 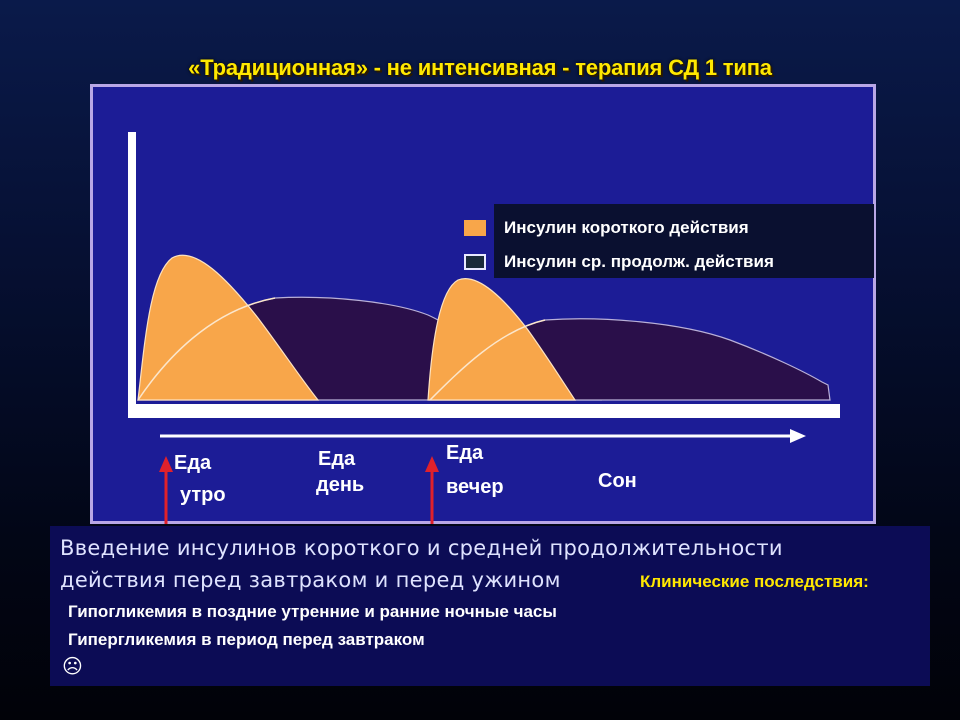 I want to click on time-arrow-head, so click(x=798, y=436).